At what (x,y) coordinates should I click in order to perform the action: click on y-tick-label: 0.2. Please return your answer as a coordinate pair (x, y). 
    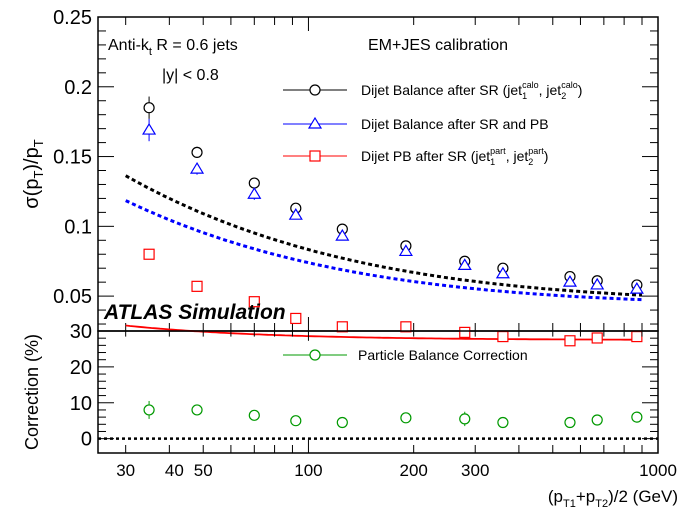
    Looking at the image, I should click on (78, 88).